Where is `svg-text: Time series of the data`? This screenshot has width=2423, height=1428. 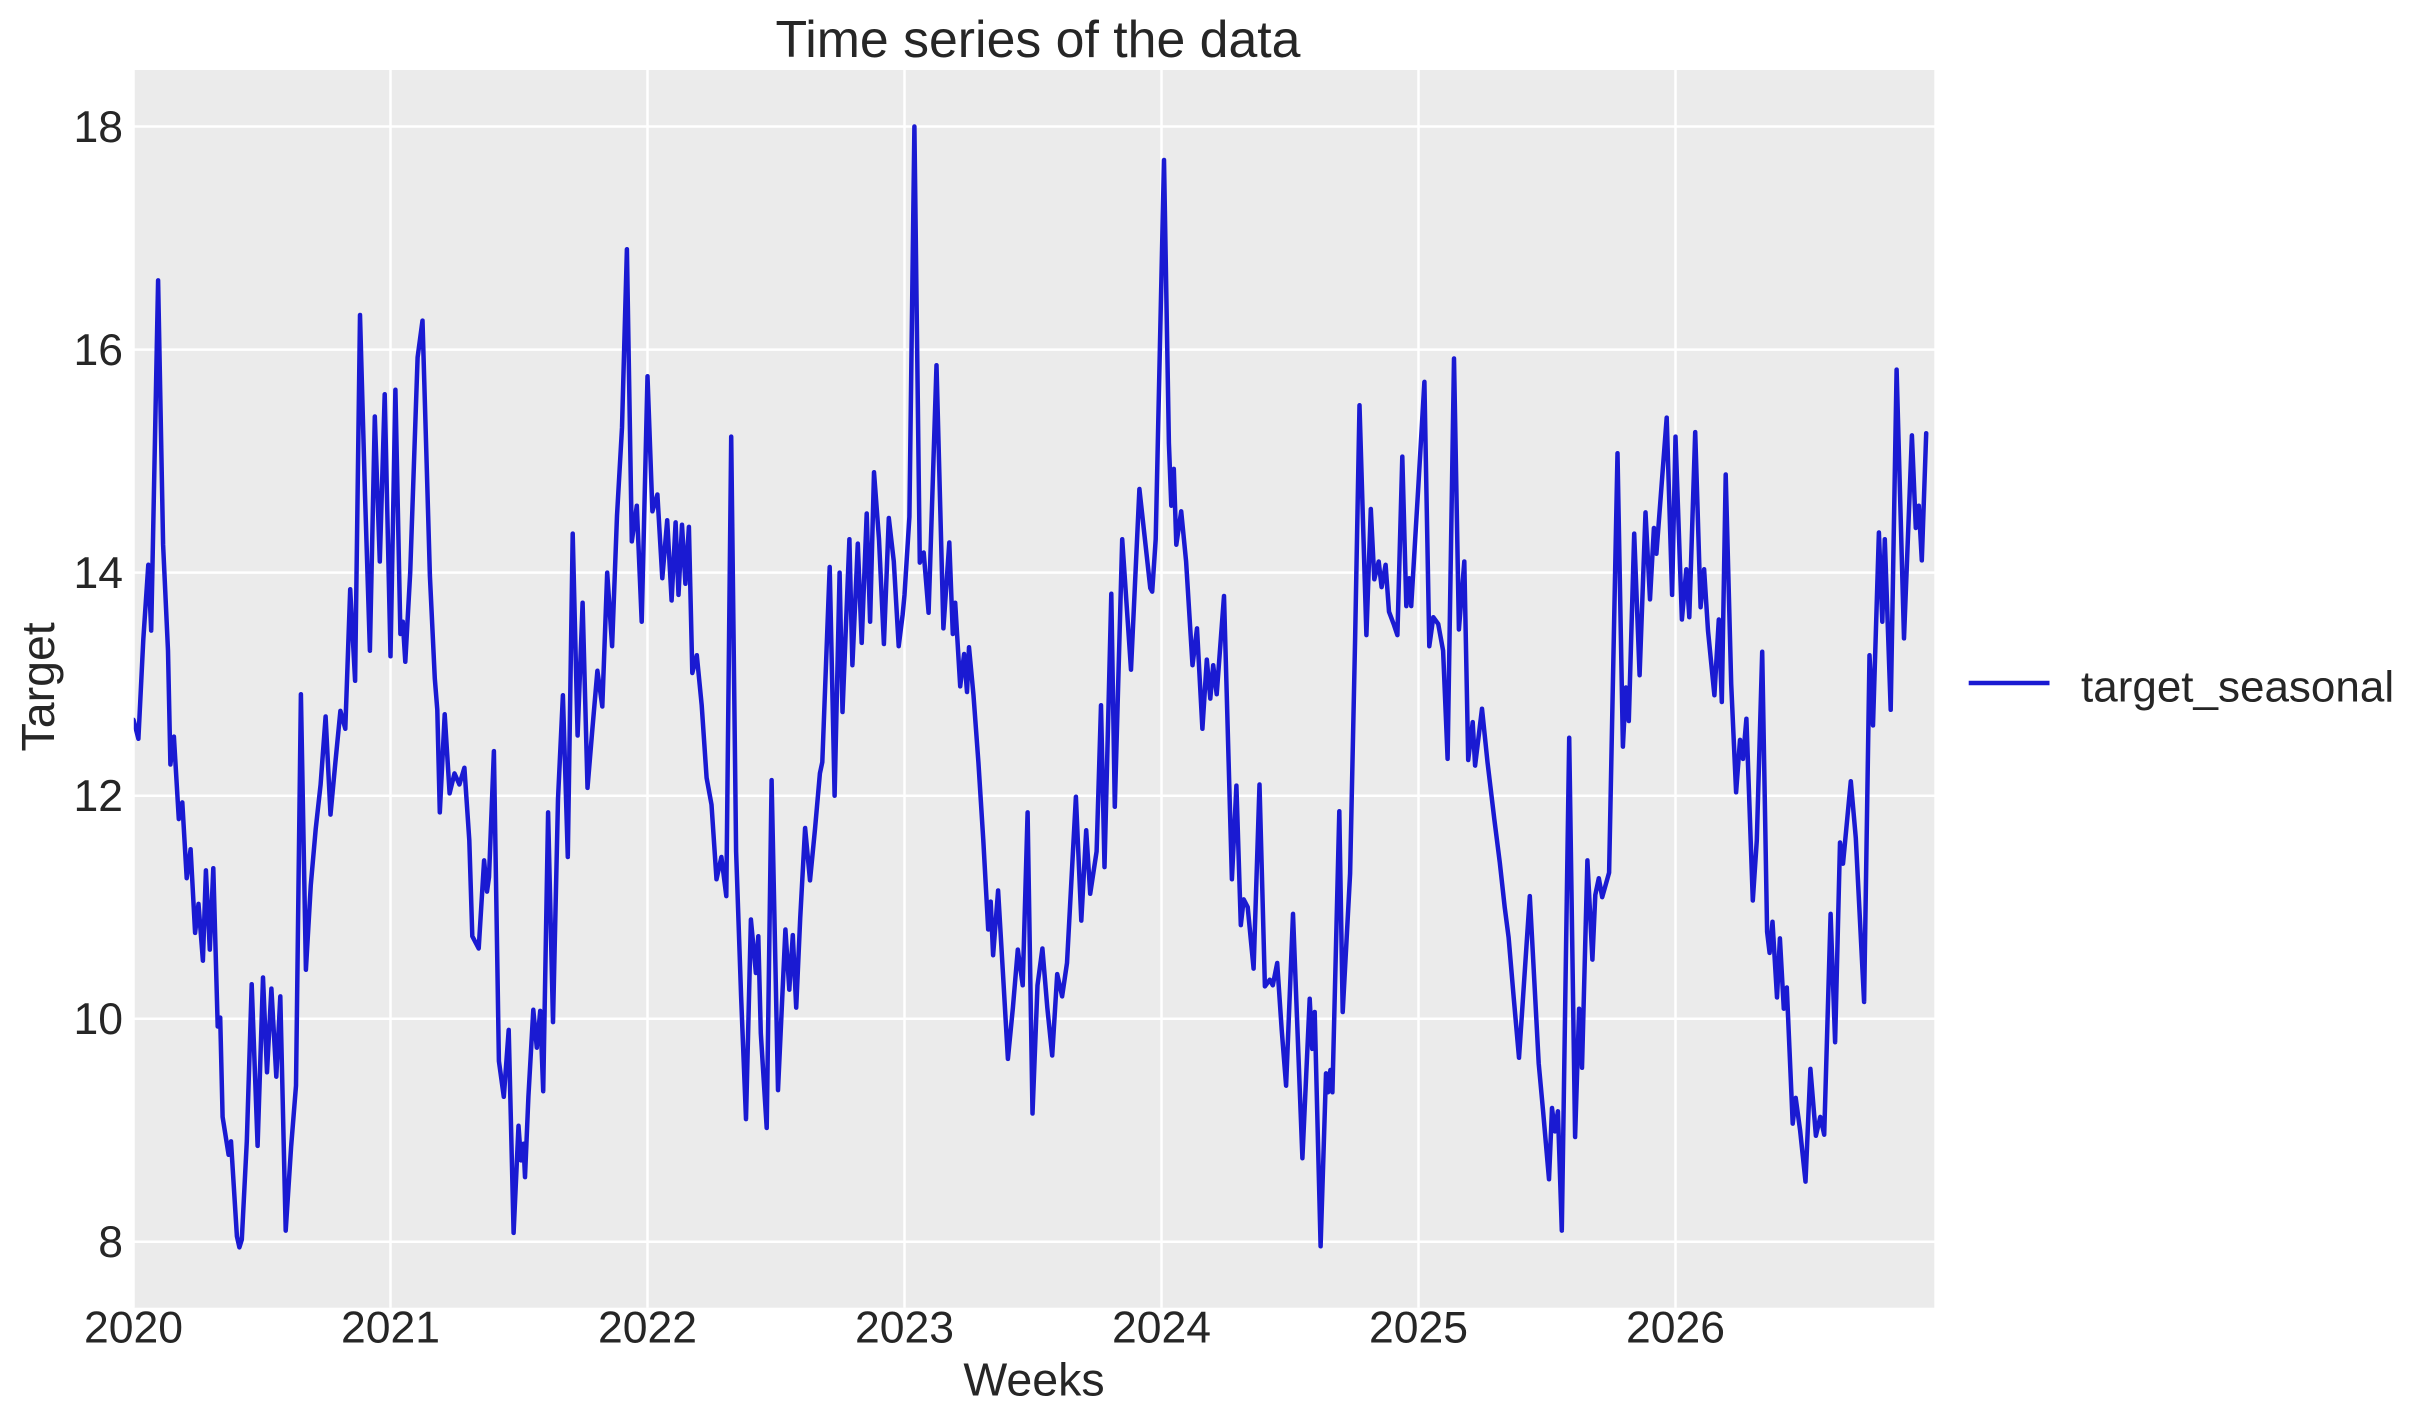 svg-text: Time series of the data is located at coordinates (1038, 39).